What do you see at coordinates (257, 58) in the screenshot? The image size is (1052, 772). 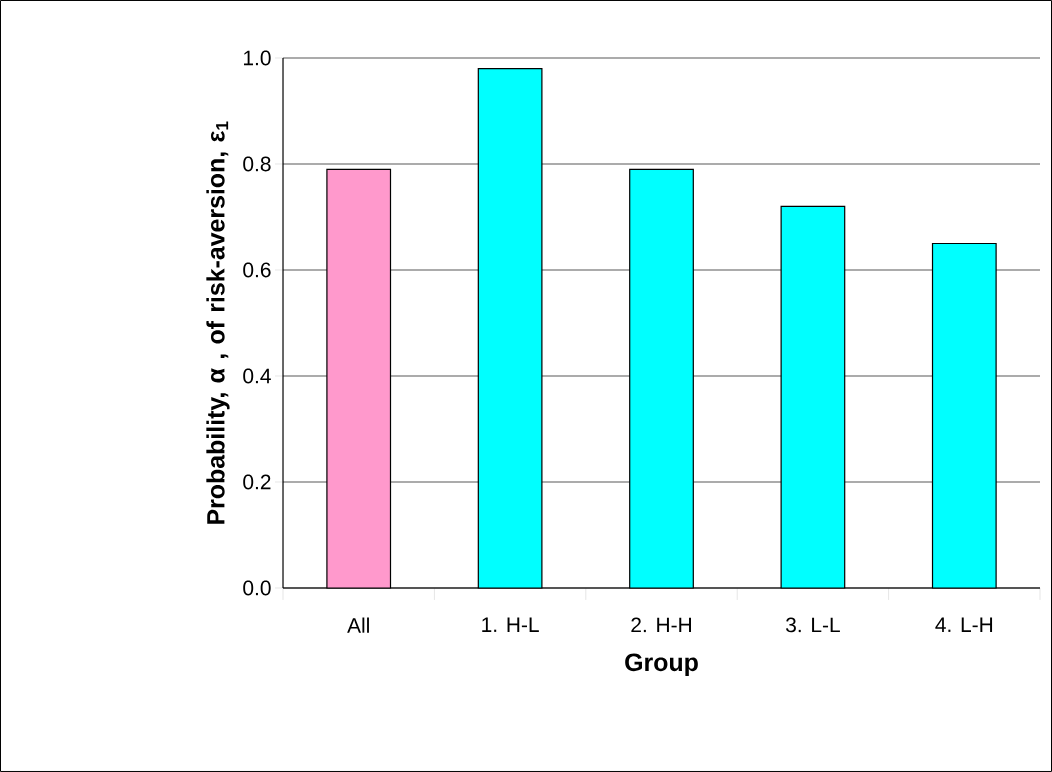 I see `y-tick-label: 1.0` at bounding box center [257, 58].